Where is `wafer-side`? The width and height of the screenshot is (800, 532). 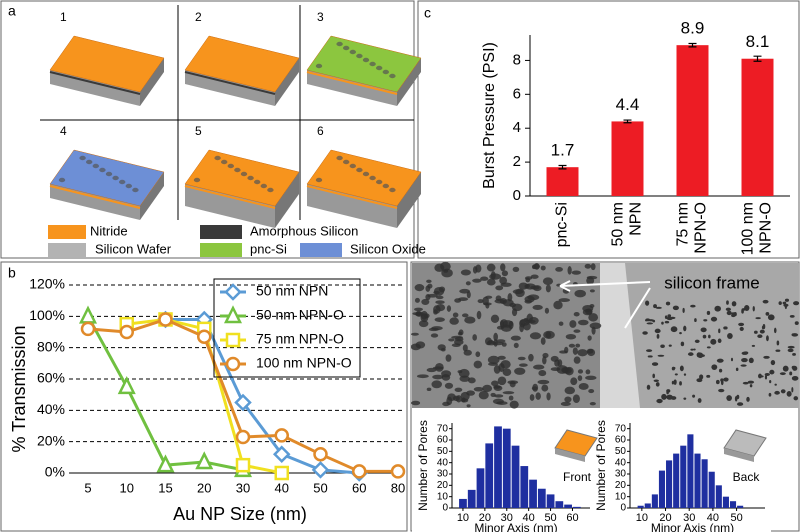 wafer-side is located at coordinates (95, 88).